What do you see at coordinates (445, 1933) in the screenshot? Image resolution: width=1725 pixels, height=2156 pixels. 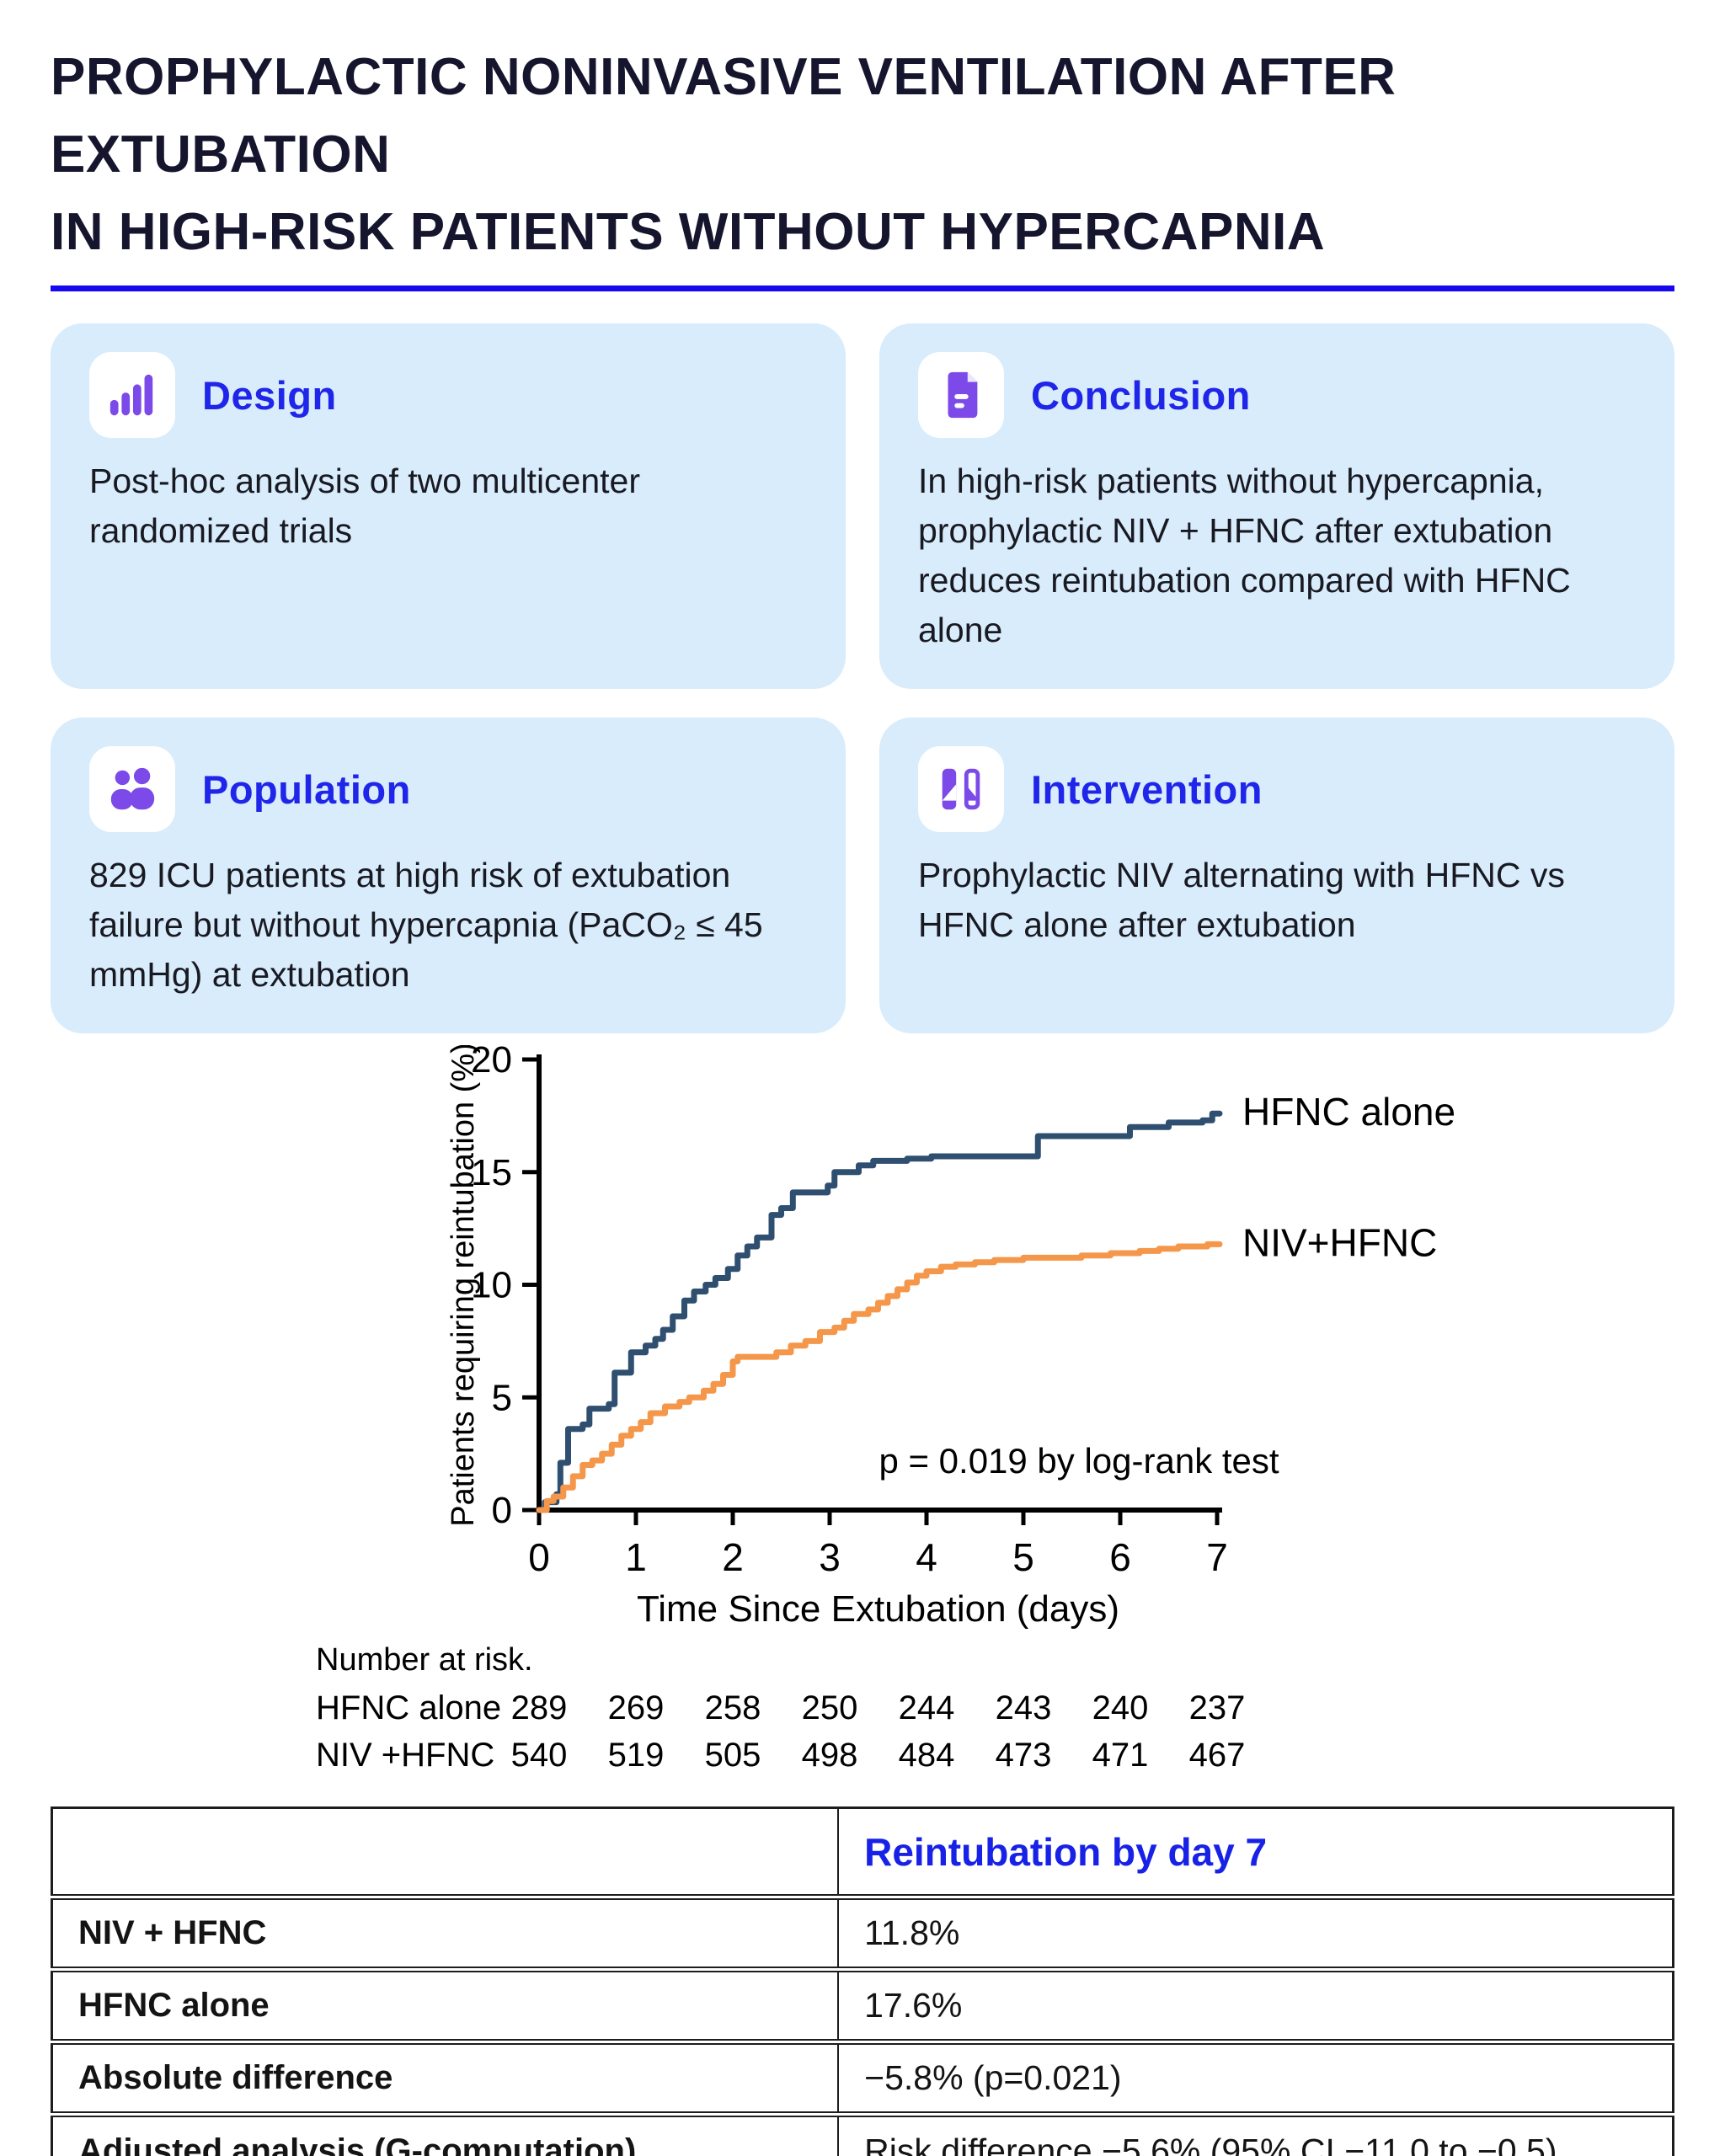 I see `row-niv-hfnc-label: NIV + HFNC` at bounding box center [445, 1933].